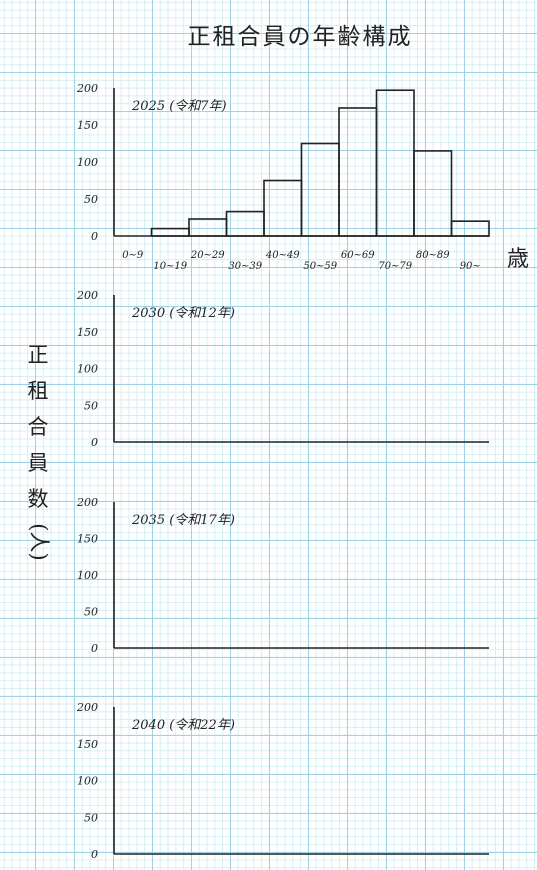 The height and width of the screenshot is (870, 537). Describe the element at coordinates (358, 255) in the screenshot. I see `x-tick-label: 60~69` at that location.